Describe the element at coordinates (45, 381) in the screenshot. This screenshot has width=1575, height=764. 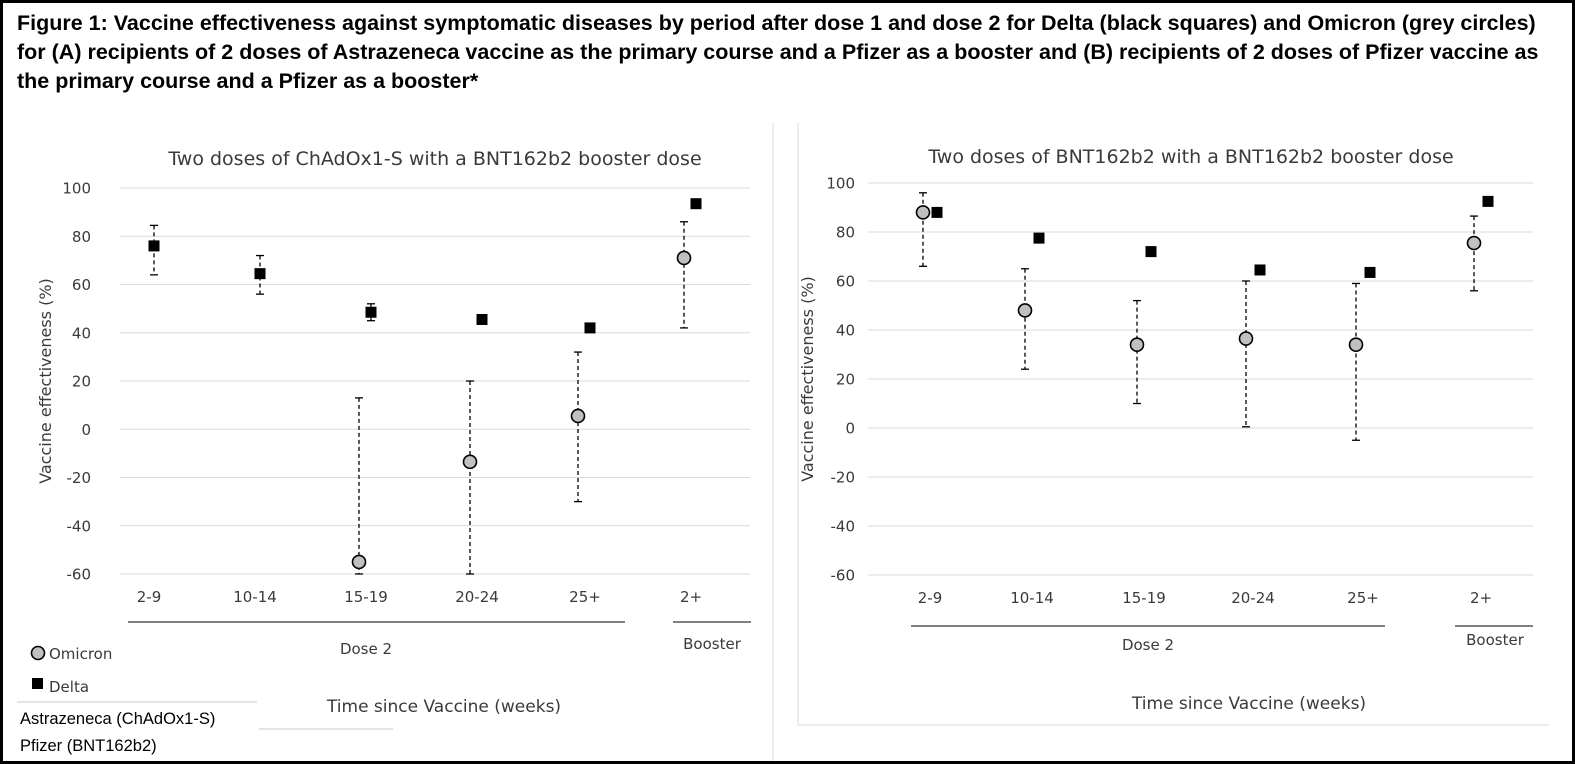
I see `y-axis-label-a: Vaccine effectiveness (%)` at that location.